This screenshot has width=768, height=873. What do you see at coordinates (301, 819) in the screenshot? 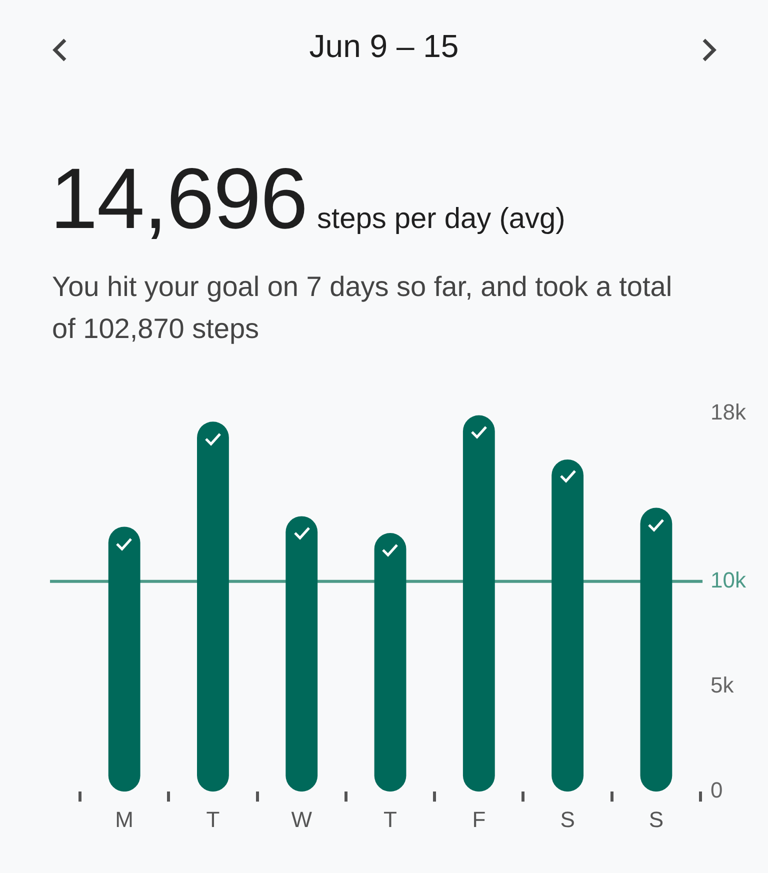
I see `x-tick-label: W` at bounding box center [301, 819].